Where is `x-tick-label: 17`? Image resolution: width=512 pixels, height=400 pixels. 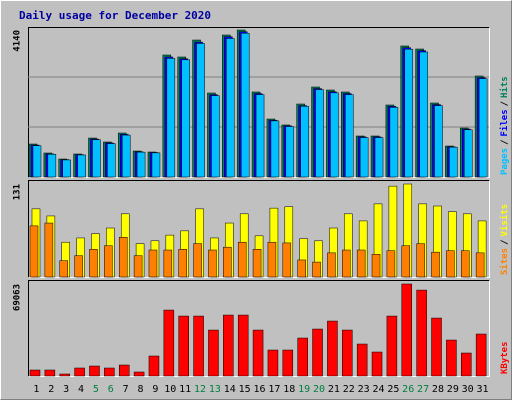
x-tick-label: 17 is located at coordinates (274, 389).